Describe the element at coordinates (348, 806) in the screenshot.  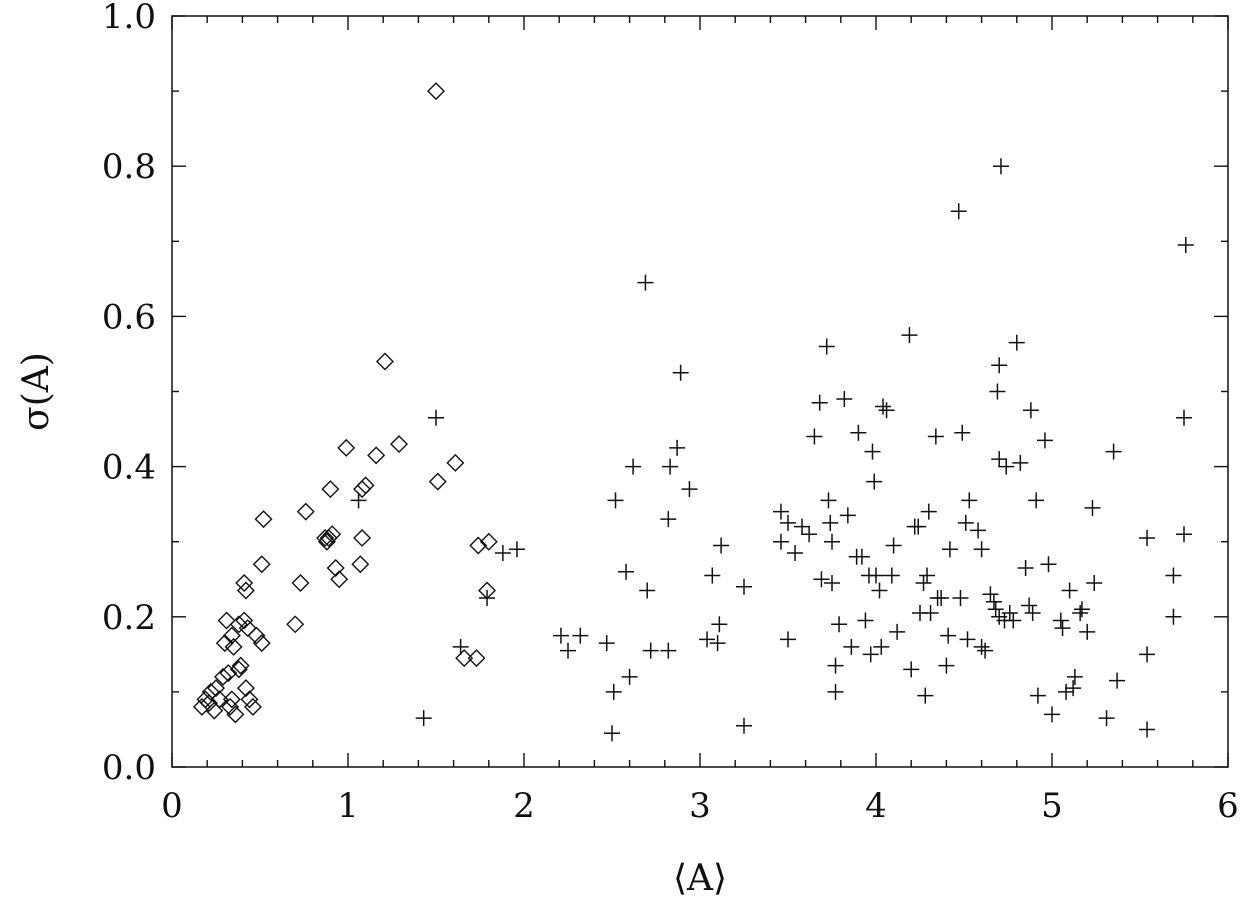
I see `x-tick-label: 1` at that location.